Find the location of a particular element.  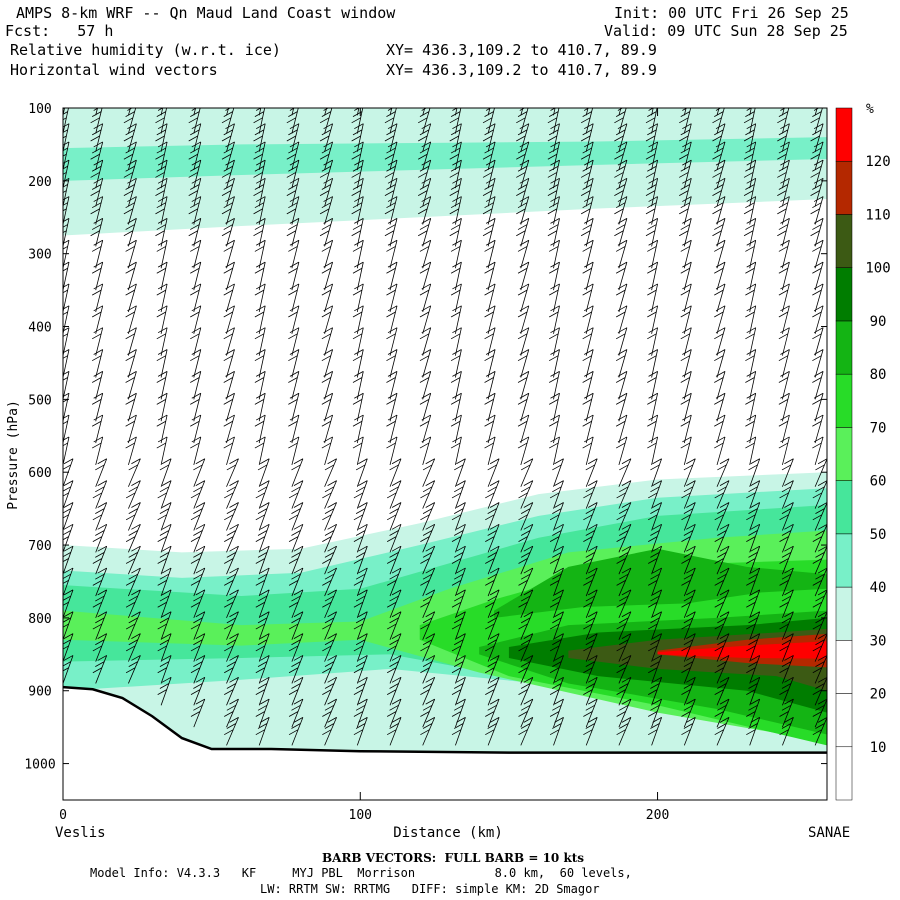

y-axis-label: Pressure (hPa) is located at coordinates (13, 455).